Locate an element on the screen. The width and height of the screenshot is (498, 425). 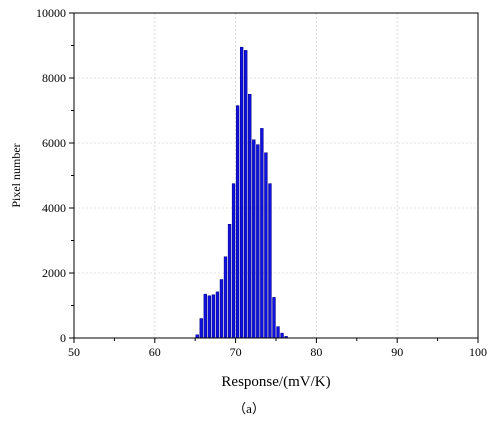
y-tick-label: 2000 is located at coordinates (54, 273).